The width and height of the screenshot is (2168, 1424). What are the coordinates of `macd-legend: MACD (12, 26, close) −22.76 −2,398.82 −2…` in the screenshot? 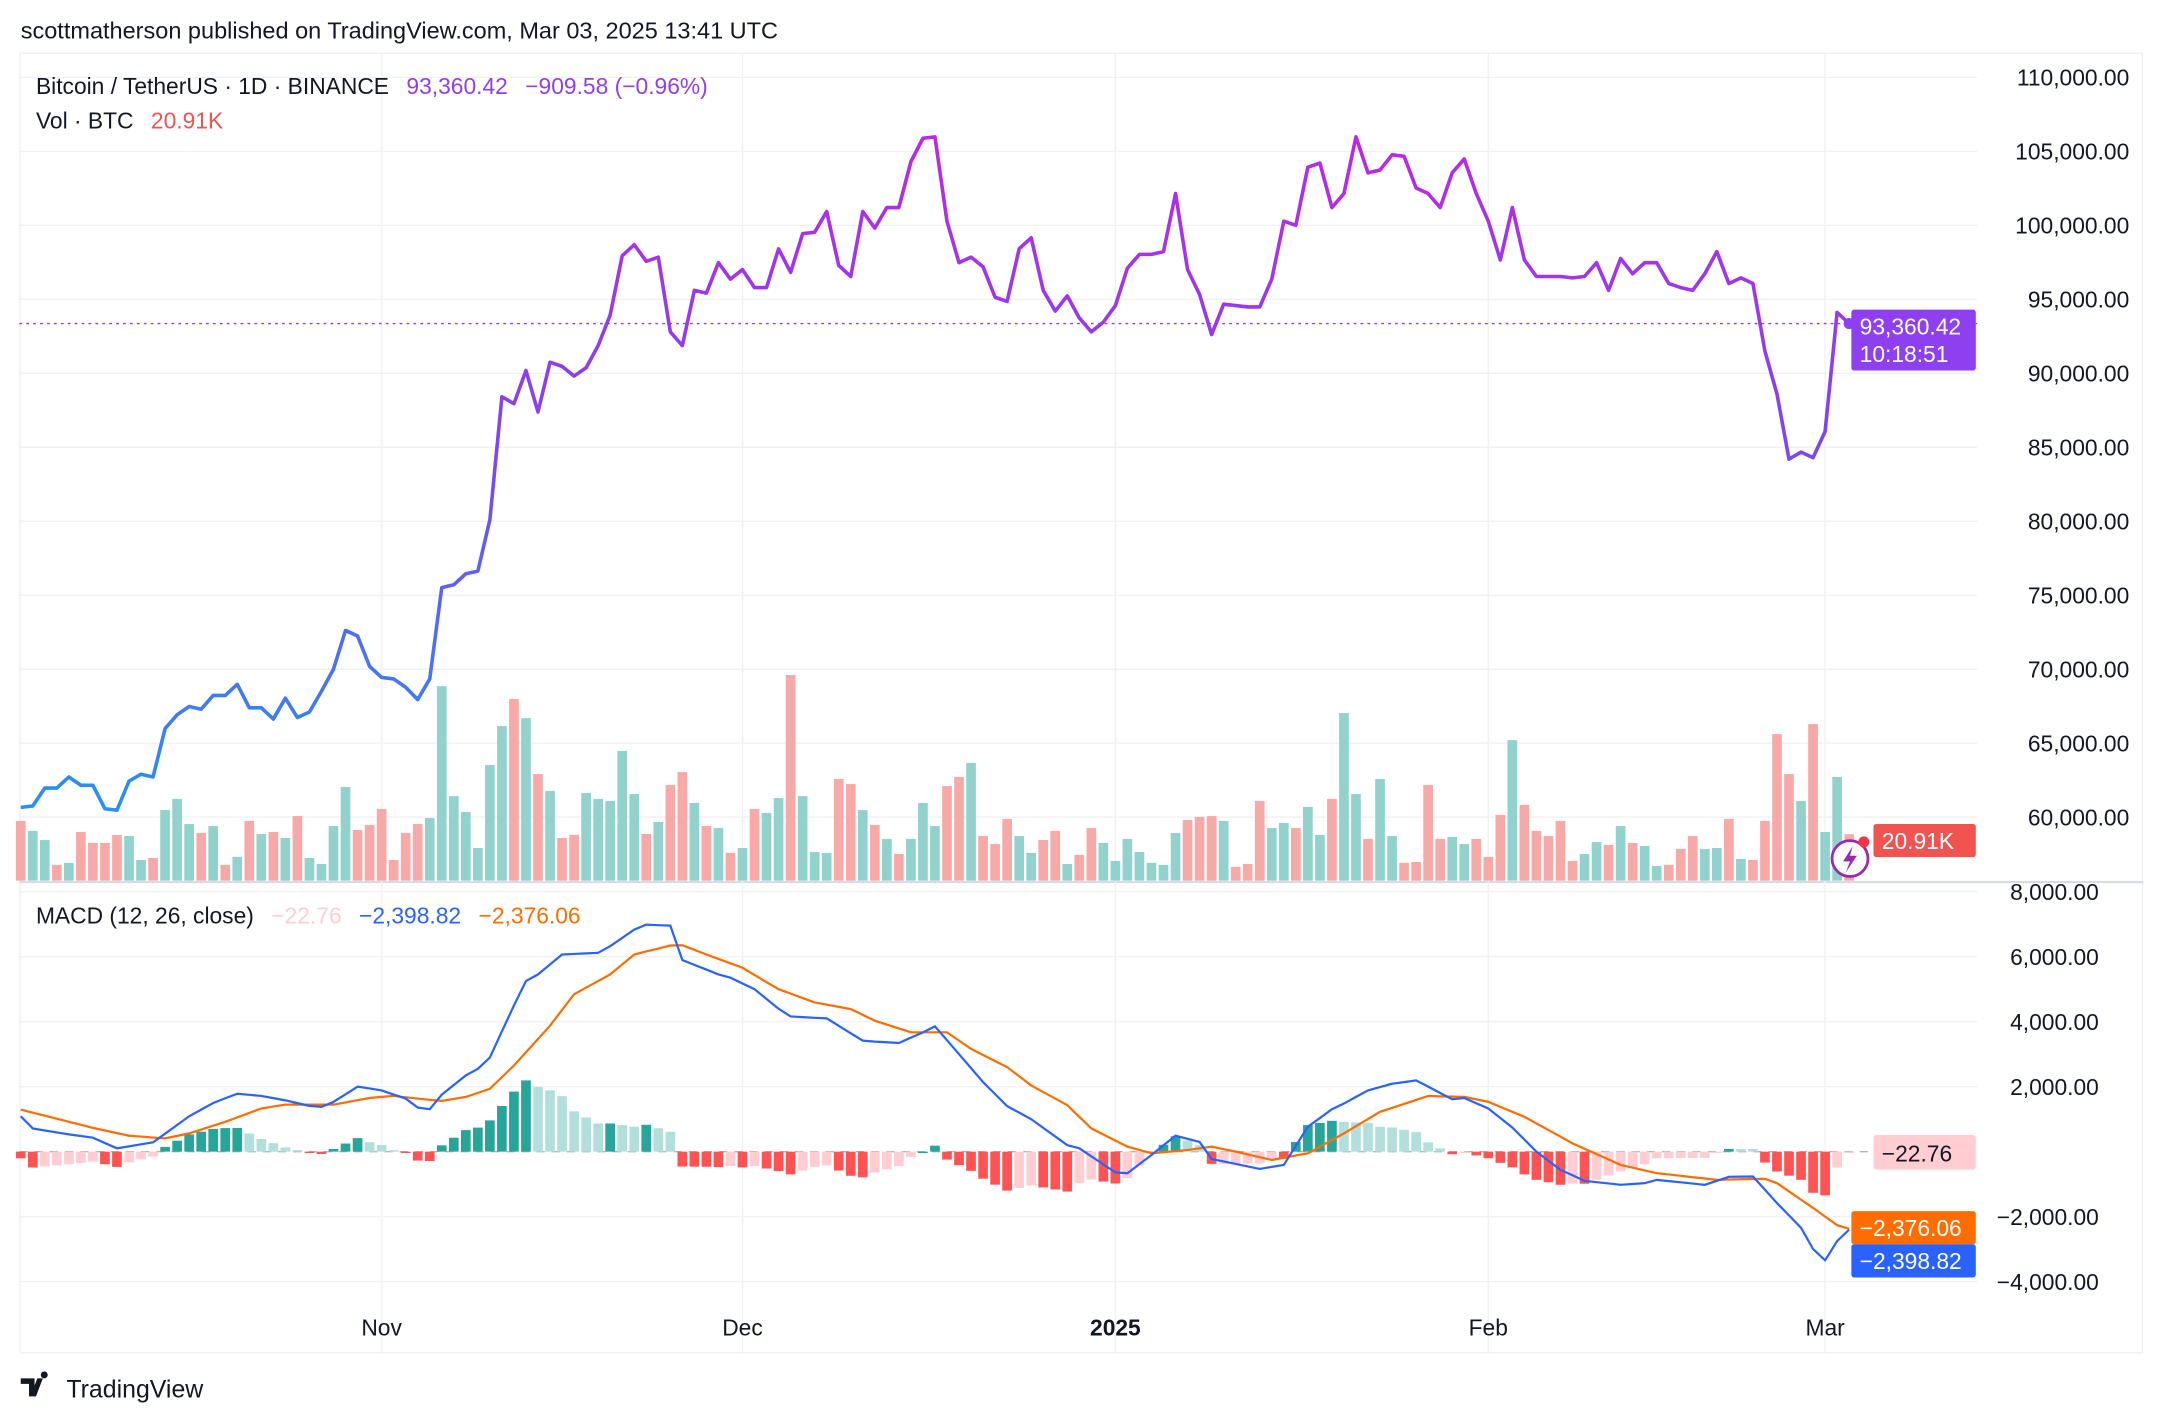 It's located at (308, 916).